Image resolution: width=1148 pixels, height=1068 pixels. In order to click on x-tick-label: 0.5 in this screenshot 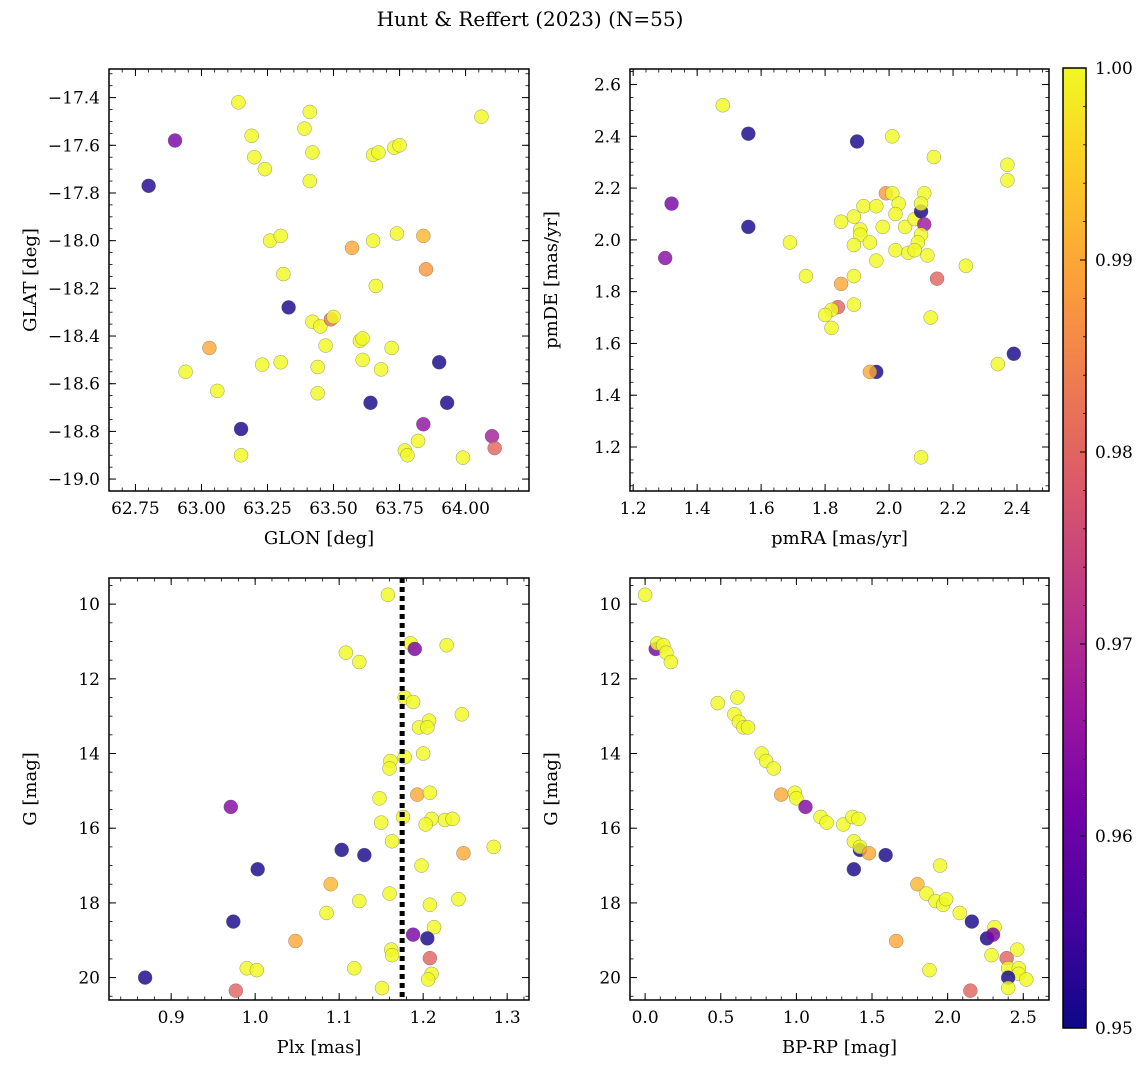, I will do `click(720, 1018)`.